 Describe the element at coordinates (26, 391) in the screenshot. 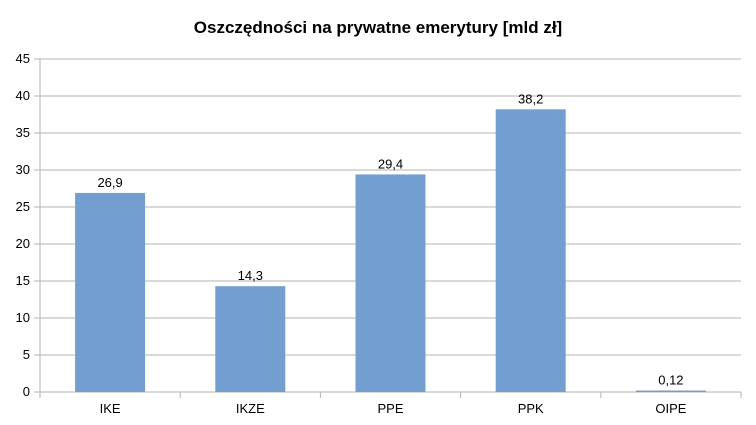

I see `y-tick-label: 0` at that location.